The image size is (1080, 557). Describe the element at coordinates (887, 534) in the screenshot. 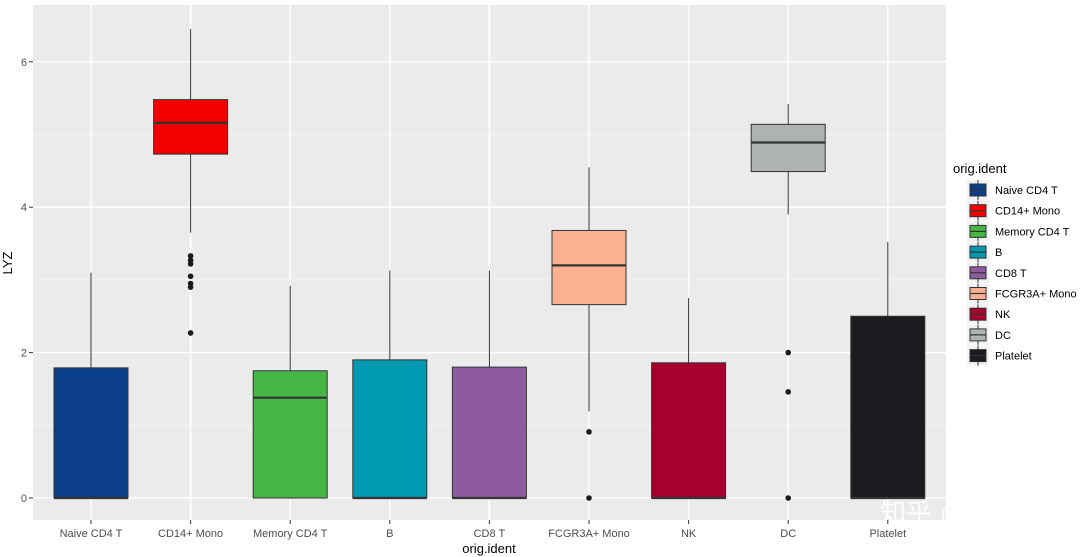

I see `x-tick-label: Platelet` at that location.